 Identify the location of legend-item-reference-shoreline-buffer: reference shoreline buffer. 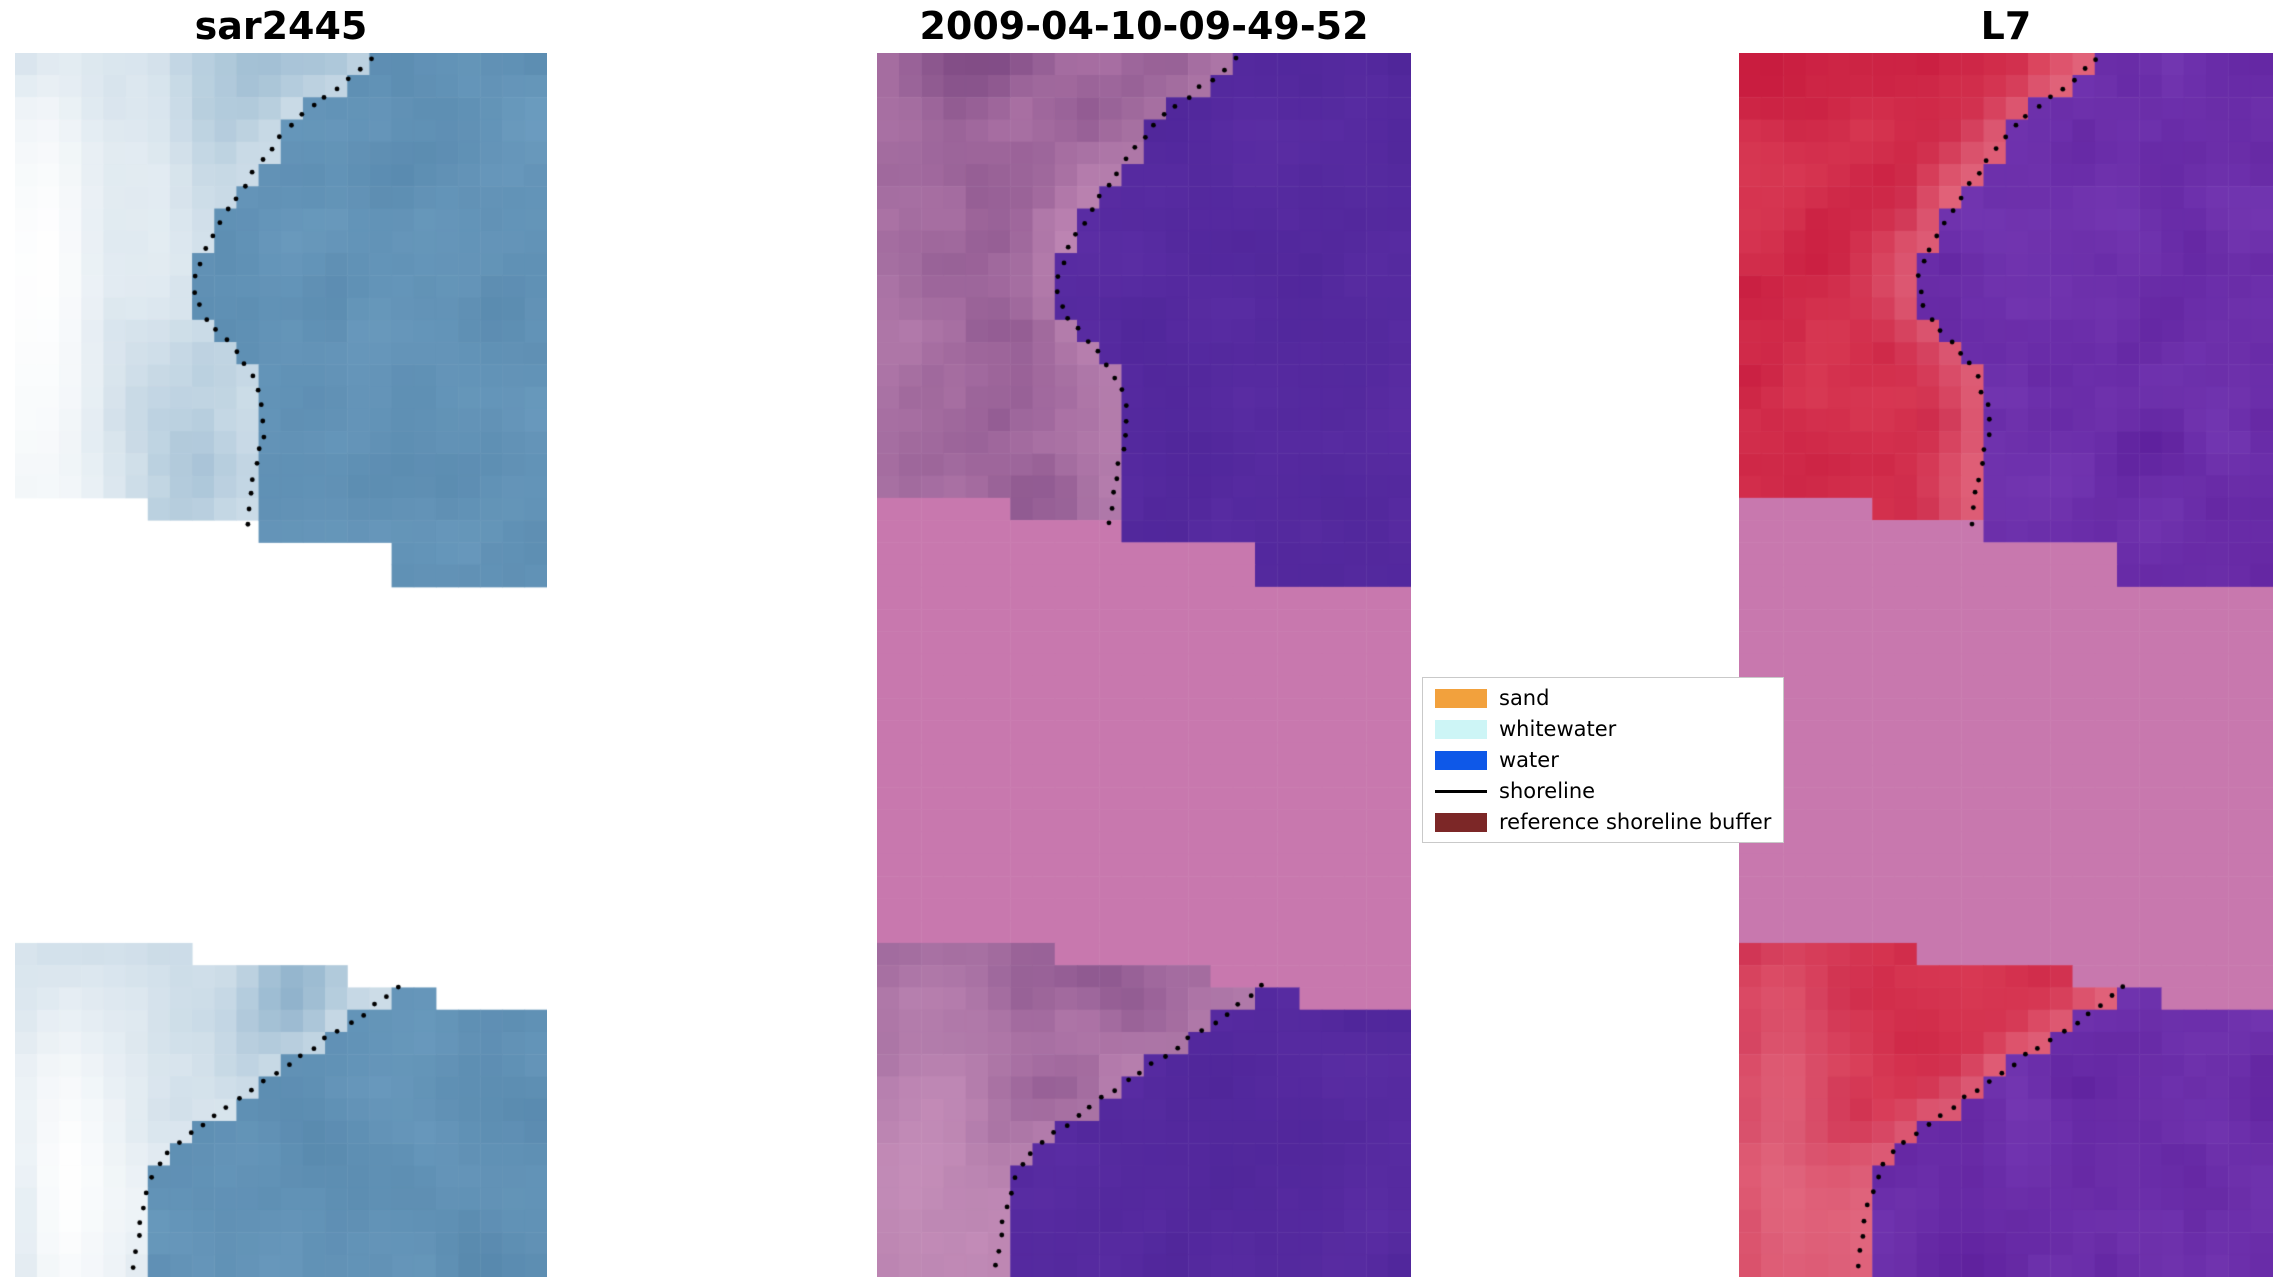
(1603, 822).